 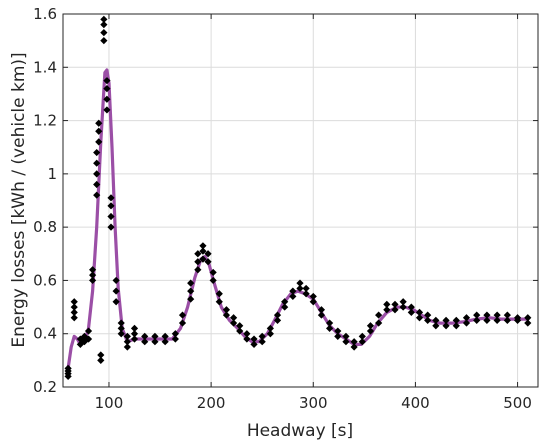 What do you see at coordinates (45, 280) in the screenshot?
I see `y-tick-label: 0.6` at bounding box center [45, 280].